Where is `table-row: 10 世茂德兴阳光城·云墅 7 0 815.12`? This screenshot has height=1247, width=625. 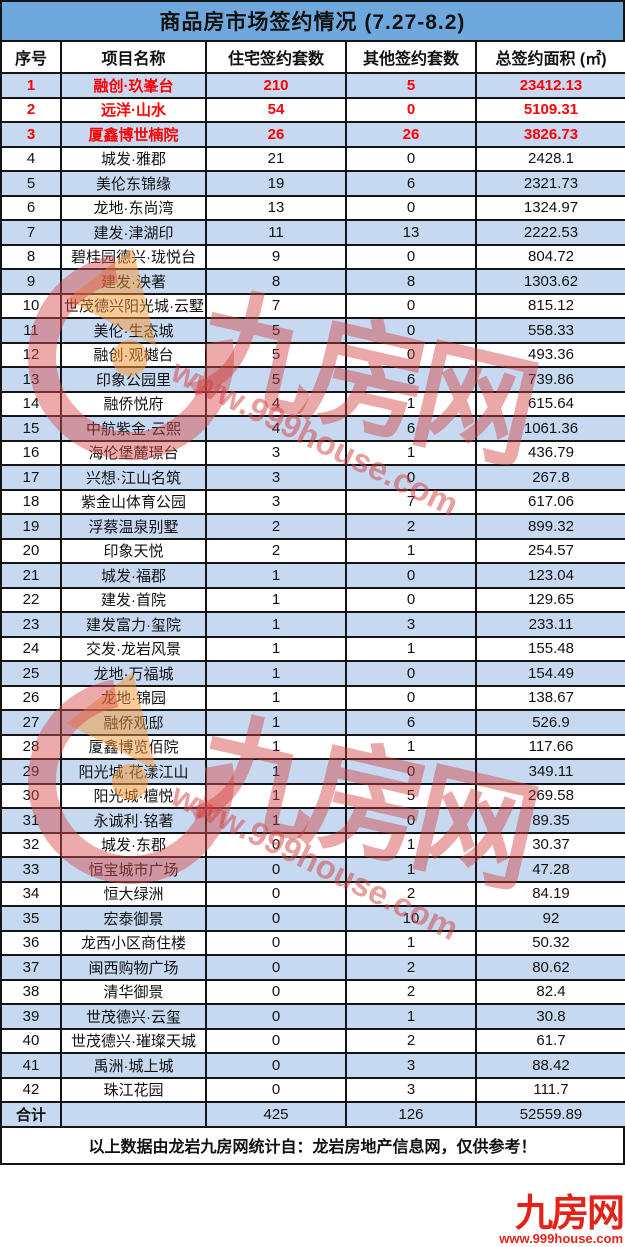
table-row: 10 世茂德兴阳光城·云墅 7 0 815.12 is located at coordinates (312, 305).